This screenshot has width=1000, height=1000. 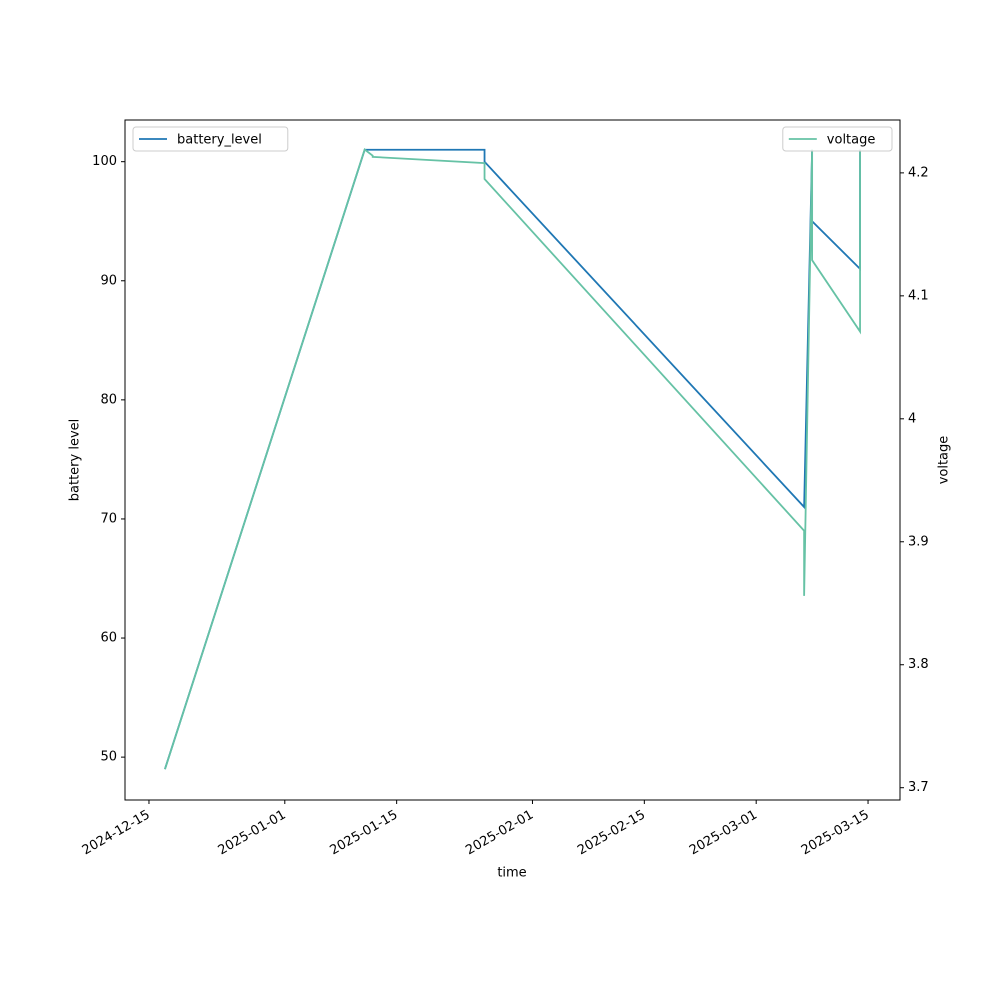 What do you see at coordinates (611, 833) in the screenshot?
I see `x-tick-label: 2025-02-15` at bounding box center [611, 833].